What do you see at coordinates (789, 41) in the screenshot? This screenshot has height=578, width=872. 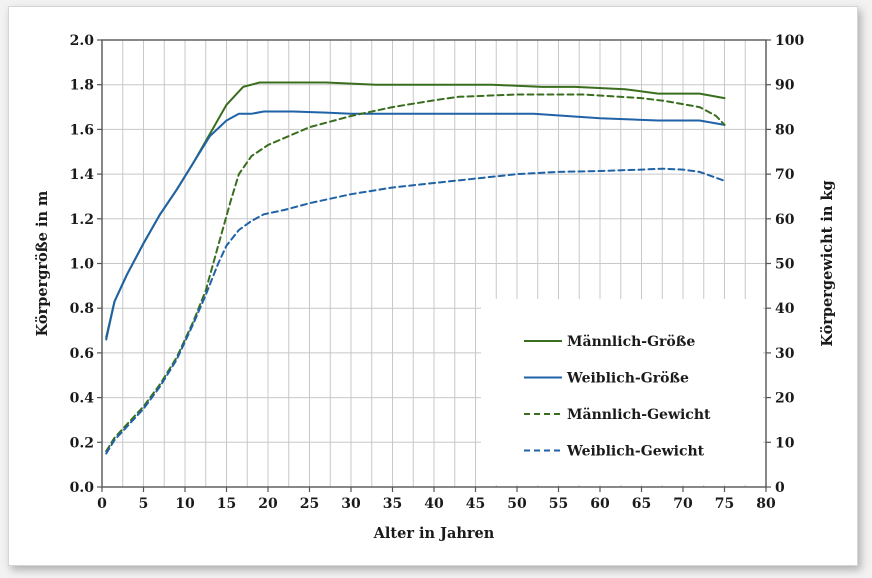 I see `y-right-tick-label: 100` at bounding box center [789, 41].